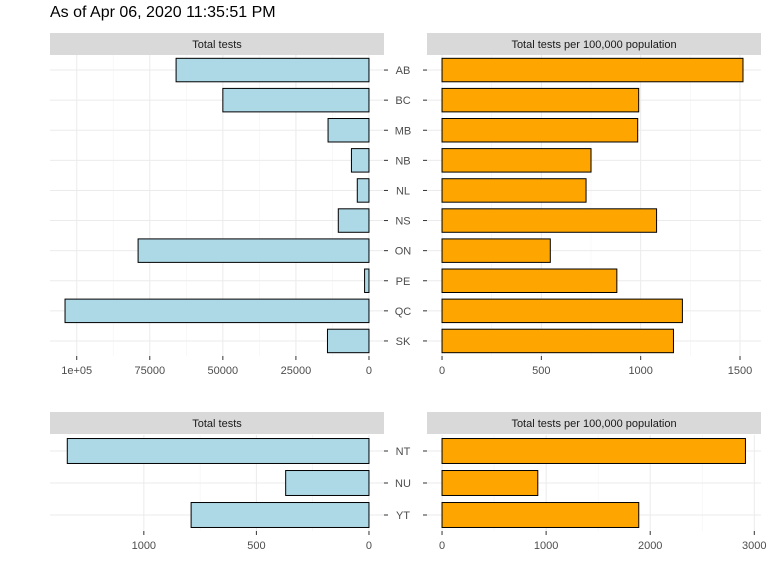 The image size is (768, 576). Describe the element at coordinates (403, 516) in the screenshot. I see `category-label-yt: YT` at that location.